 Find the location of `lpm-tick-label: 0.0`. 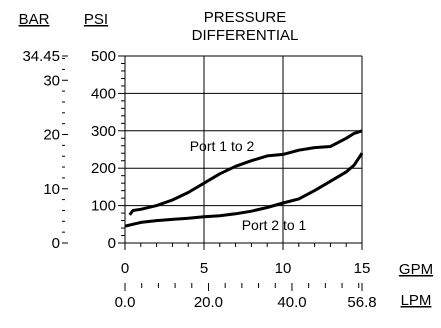

lpm-tick-label: 0.0 is located at coordinates (125, 302).